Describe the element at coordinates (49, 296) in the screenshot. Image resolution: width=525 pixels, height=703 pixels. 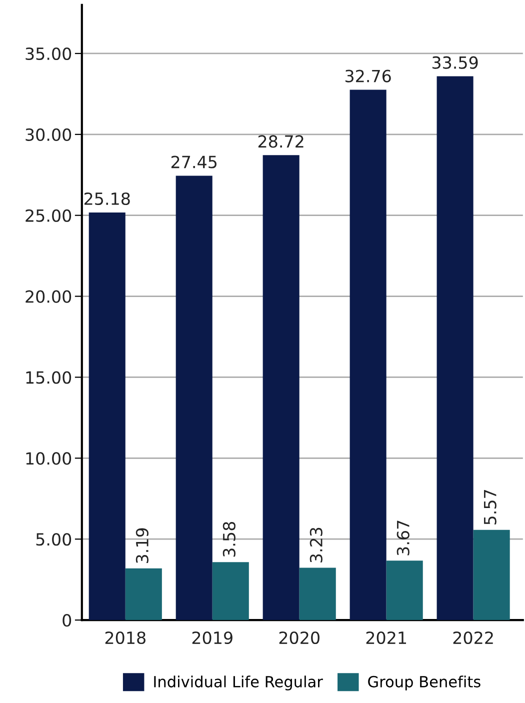
I see `y-tick-label: 20.00` at that location.